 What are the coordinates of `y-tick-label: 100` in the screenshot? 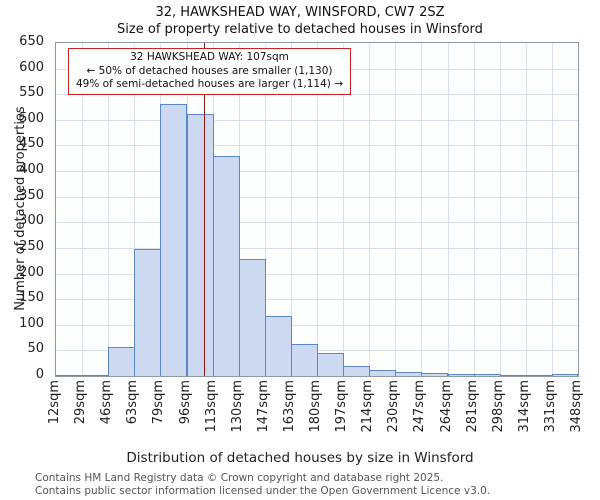 It's located at (31, 323).